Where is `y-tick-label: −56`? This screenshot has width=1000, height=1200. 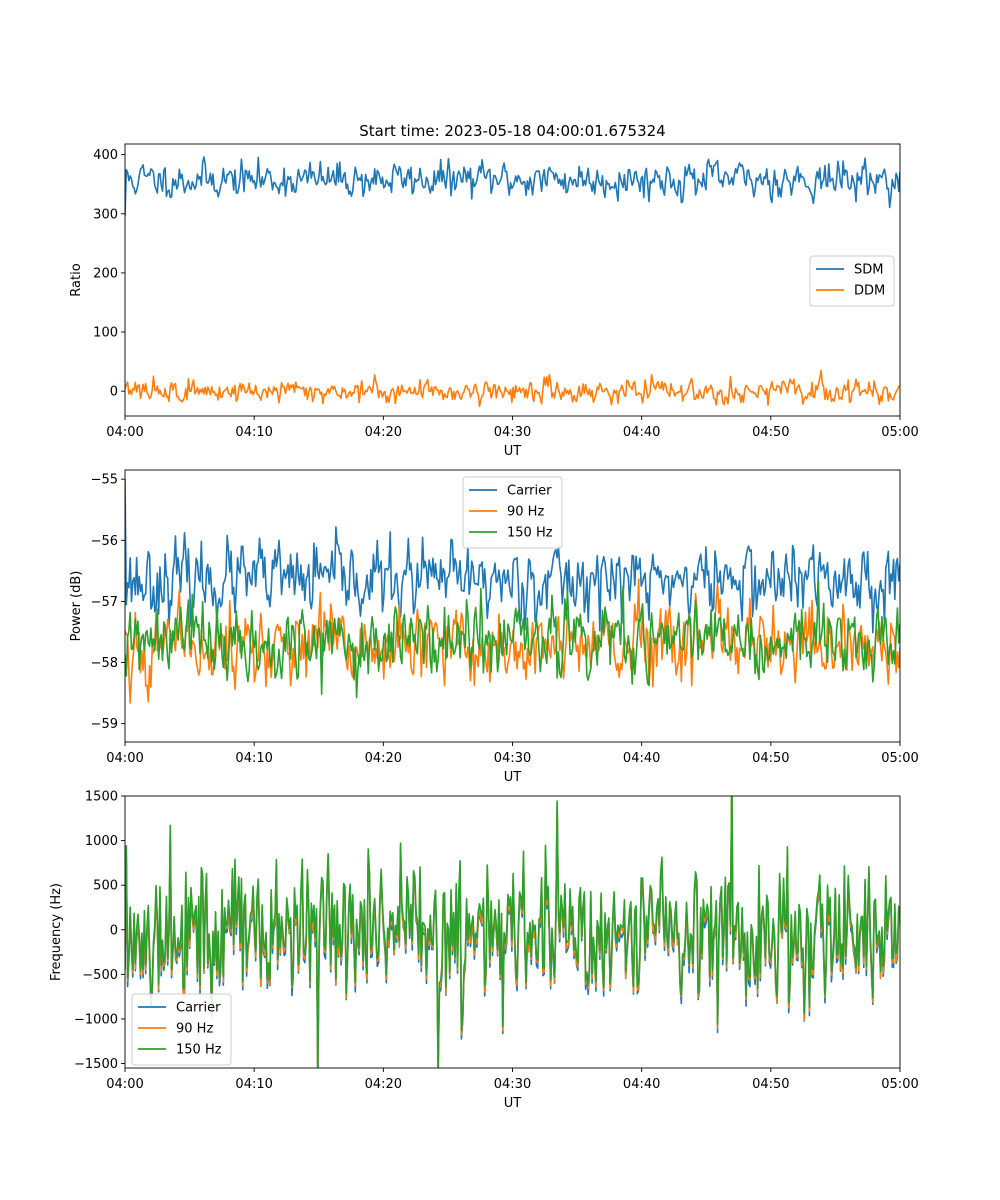
y-tick-label: −56 is located at coordinates (104, 541).